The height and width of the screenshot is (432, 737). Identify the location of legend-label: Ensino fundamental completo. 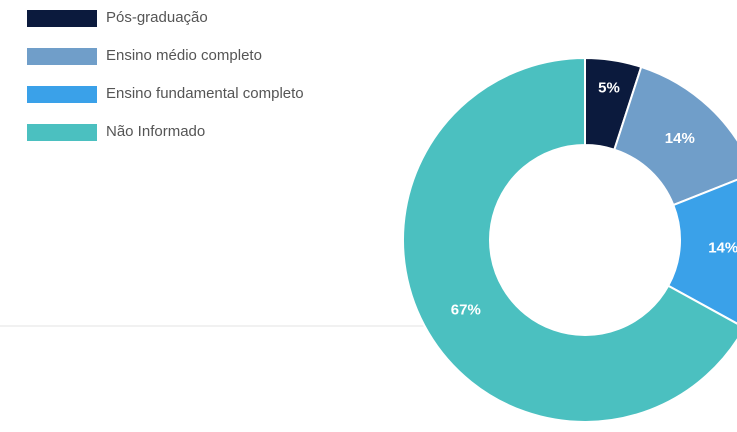
(205, 93).